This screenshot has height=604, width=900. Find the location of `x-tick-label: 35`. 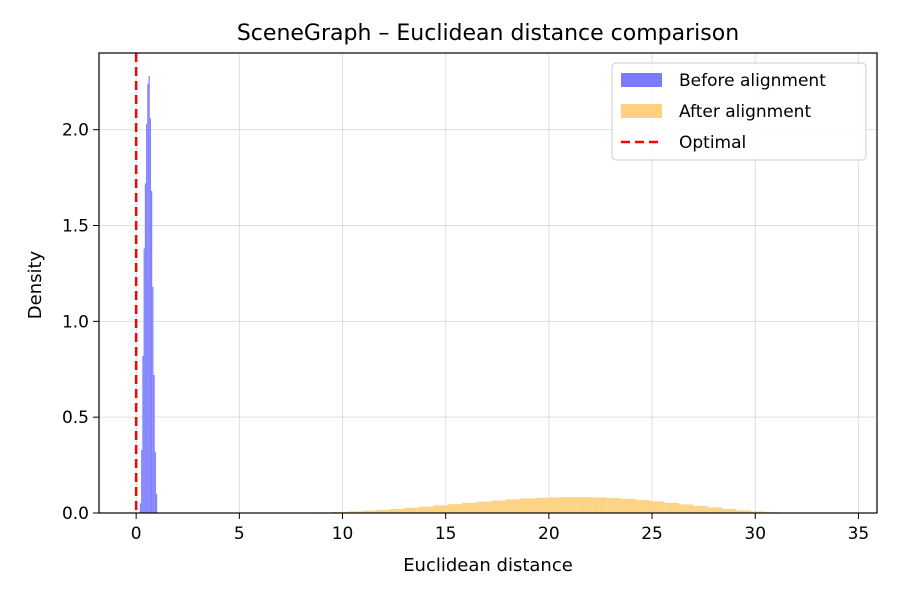

x-tick-label: 35 is located at coordinates (859, 534).